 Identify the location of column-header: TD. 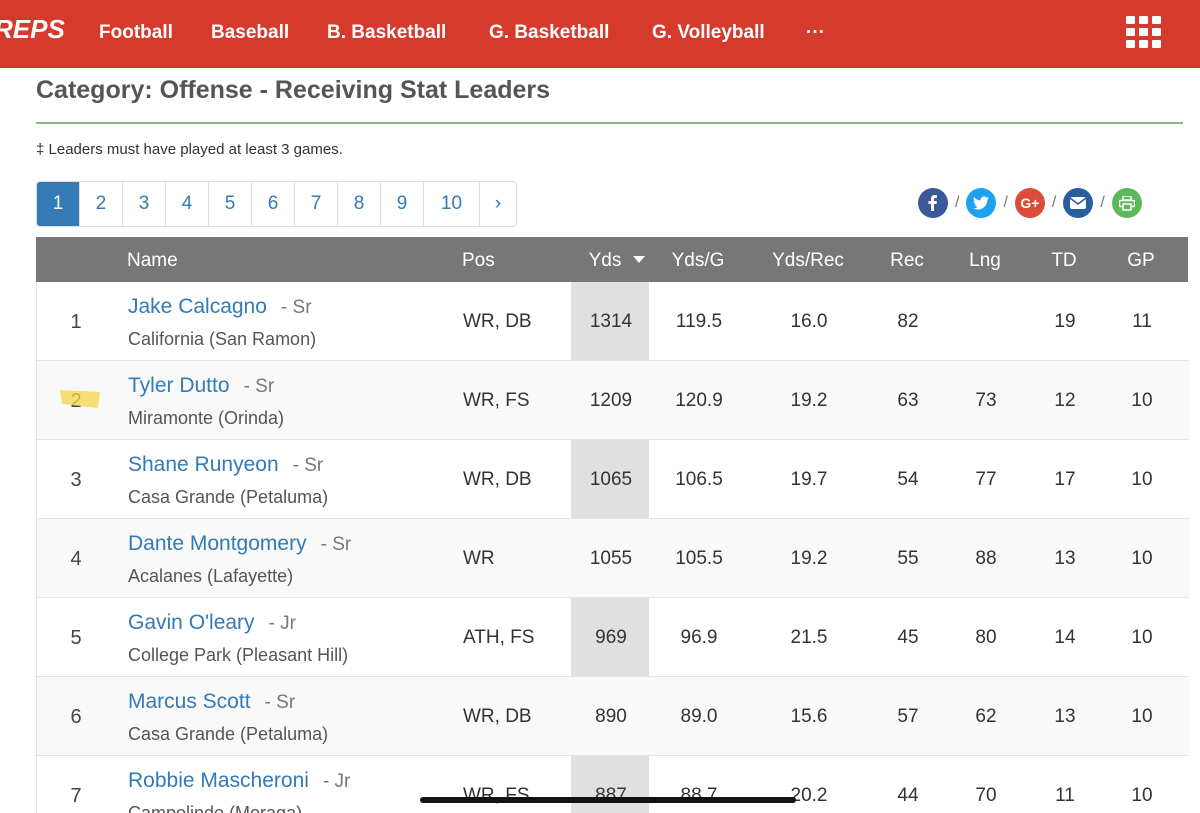
(1064, 260).